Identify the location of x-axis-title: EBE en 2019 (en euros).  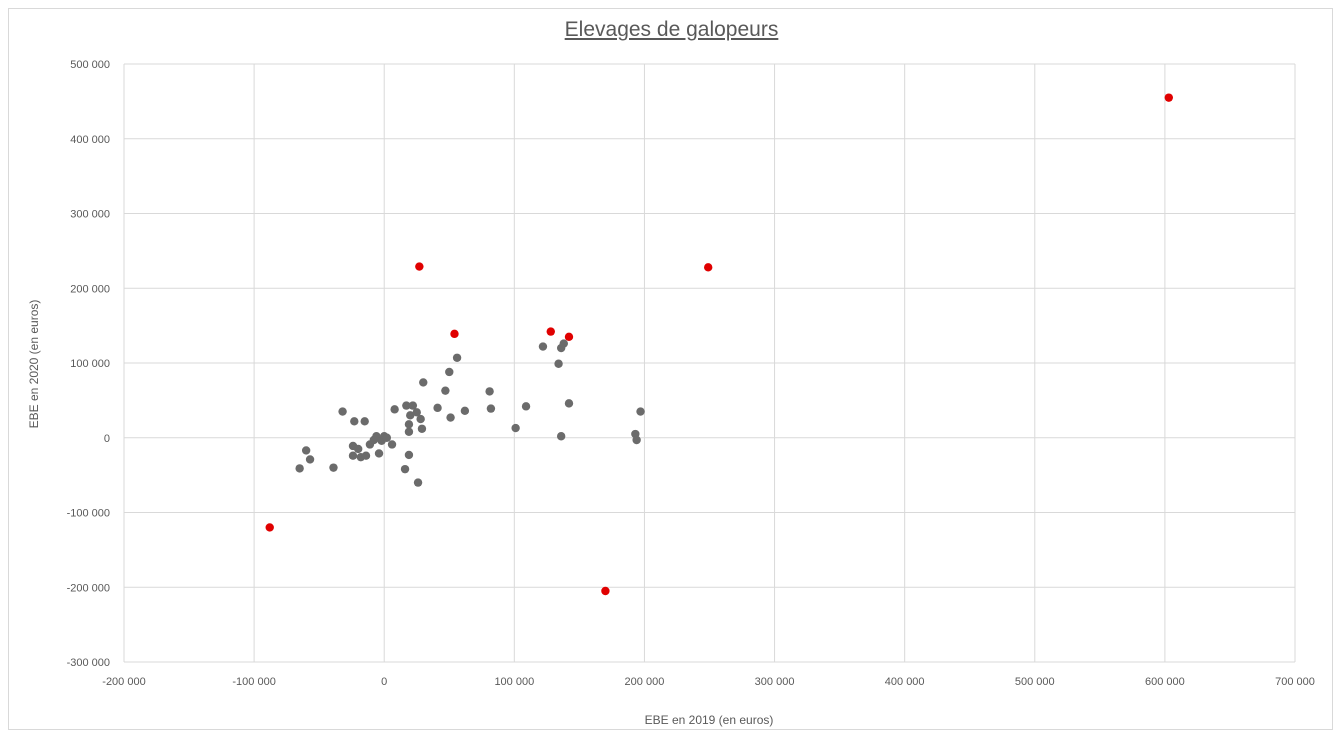
(709, 720).